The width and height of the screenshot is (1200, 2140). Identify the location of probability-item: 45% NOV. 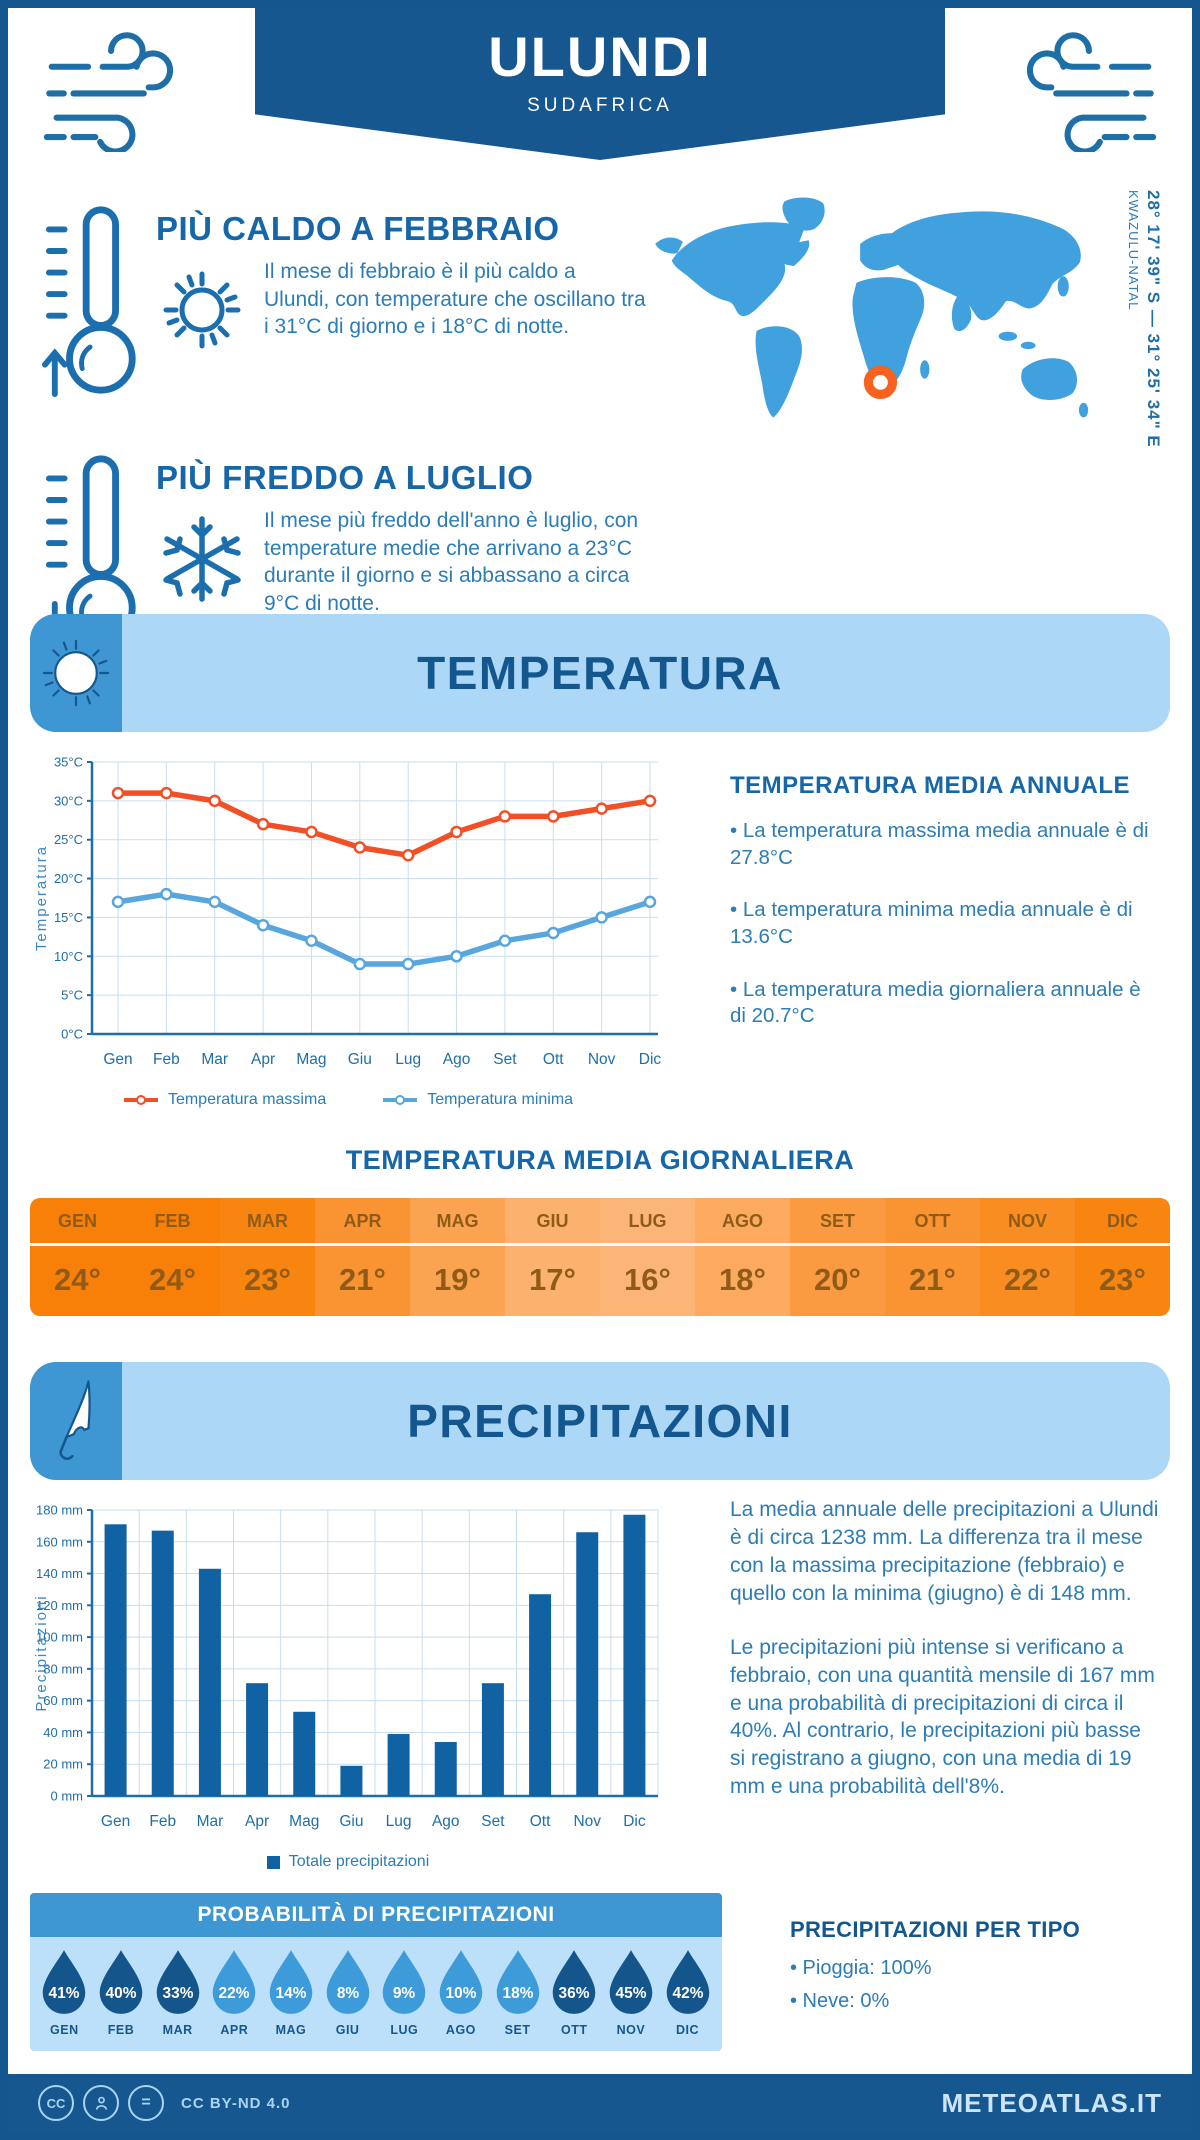
(631, 1993).